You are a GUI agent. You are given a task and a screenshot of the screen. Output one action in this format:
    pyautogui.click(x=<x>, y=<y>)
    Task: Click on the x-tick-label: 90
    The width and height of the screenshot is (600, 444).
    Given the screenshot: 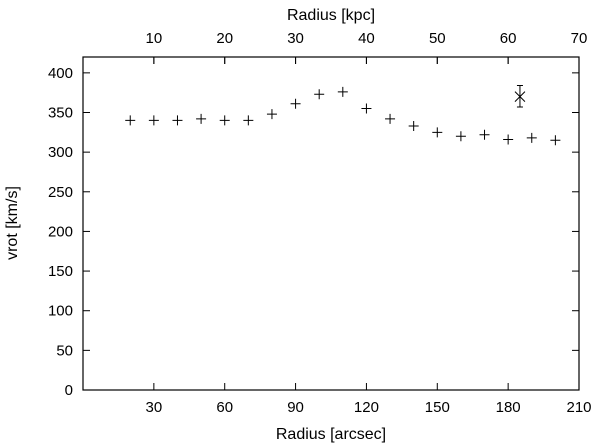 What is the action you would take?
    pyautogui.click(x=295, y=407)
    